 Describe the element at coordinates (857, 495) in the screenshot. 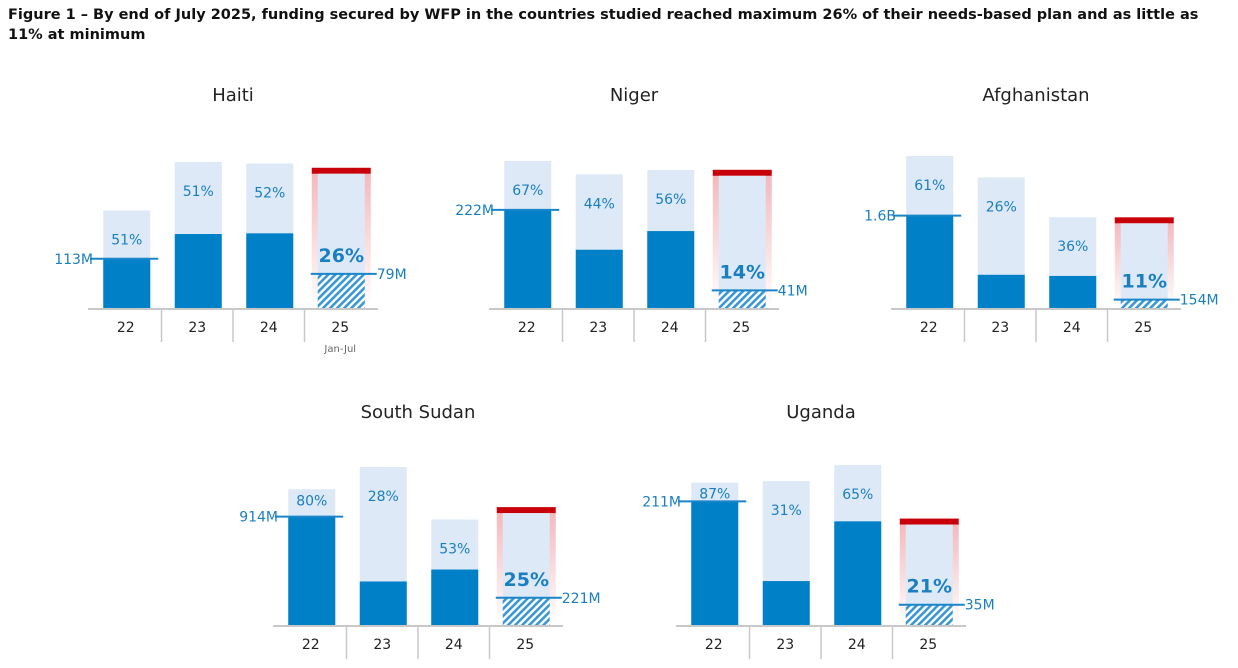

I see `pct-label: 65%` at that location.